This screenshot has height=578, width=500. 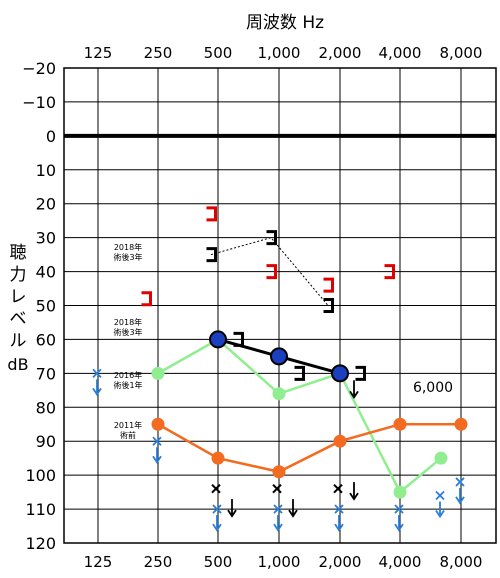 What do you see at coordinates (127, 385) in the screenshot?
I see `svg-text: 術後1年` at bounding box center [127, 385].